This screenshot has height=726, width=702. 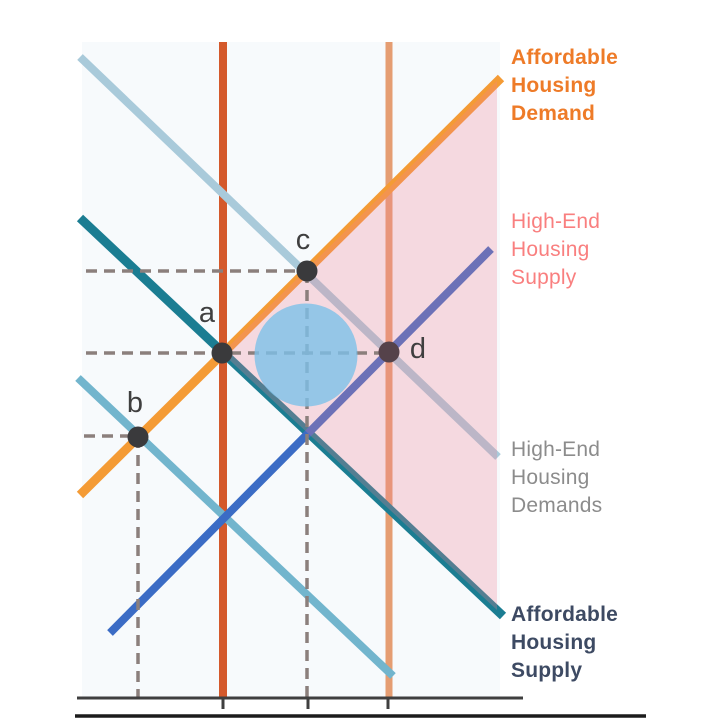 What do you see at coordinates (300, 702) in the screenshot?
I see `x-axis` at bounding box center [300, 702].